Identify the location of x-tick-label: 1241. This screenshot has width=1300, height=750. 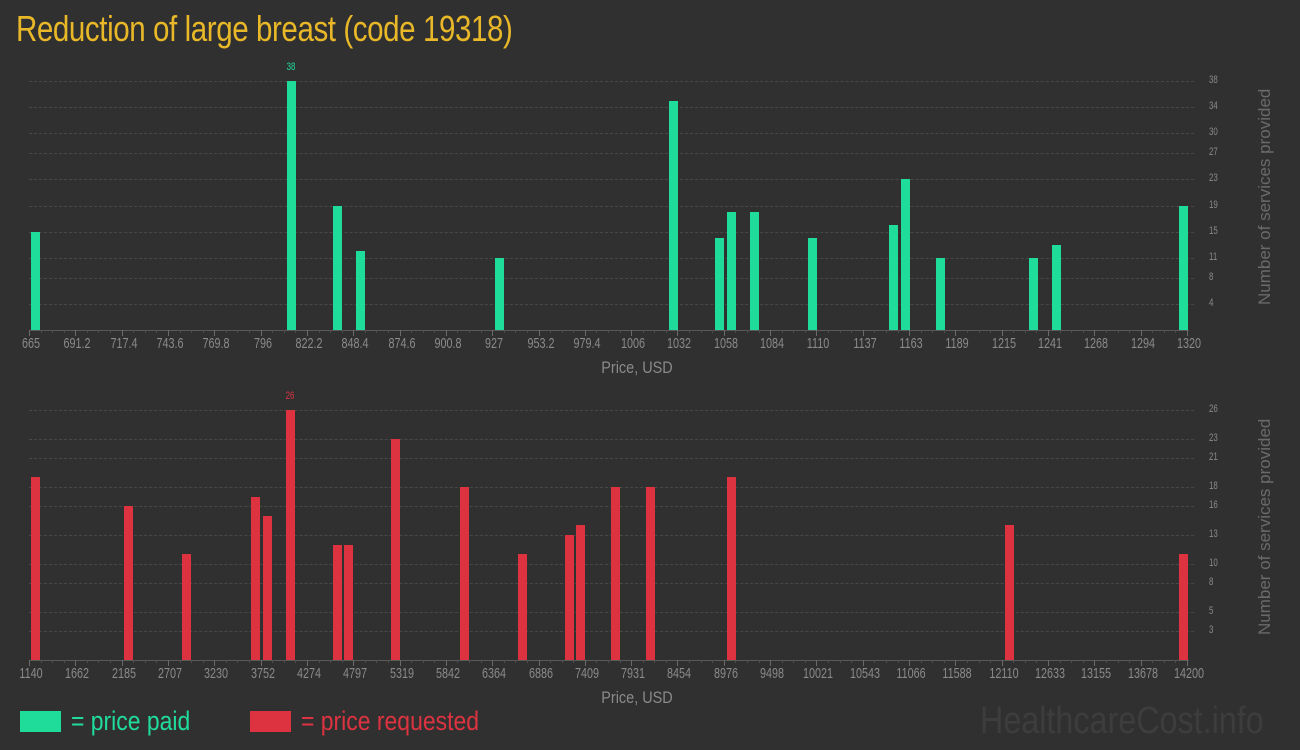
(1050, 343).